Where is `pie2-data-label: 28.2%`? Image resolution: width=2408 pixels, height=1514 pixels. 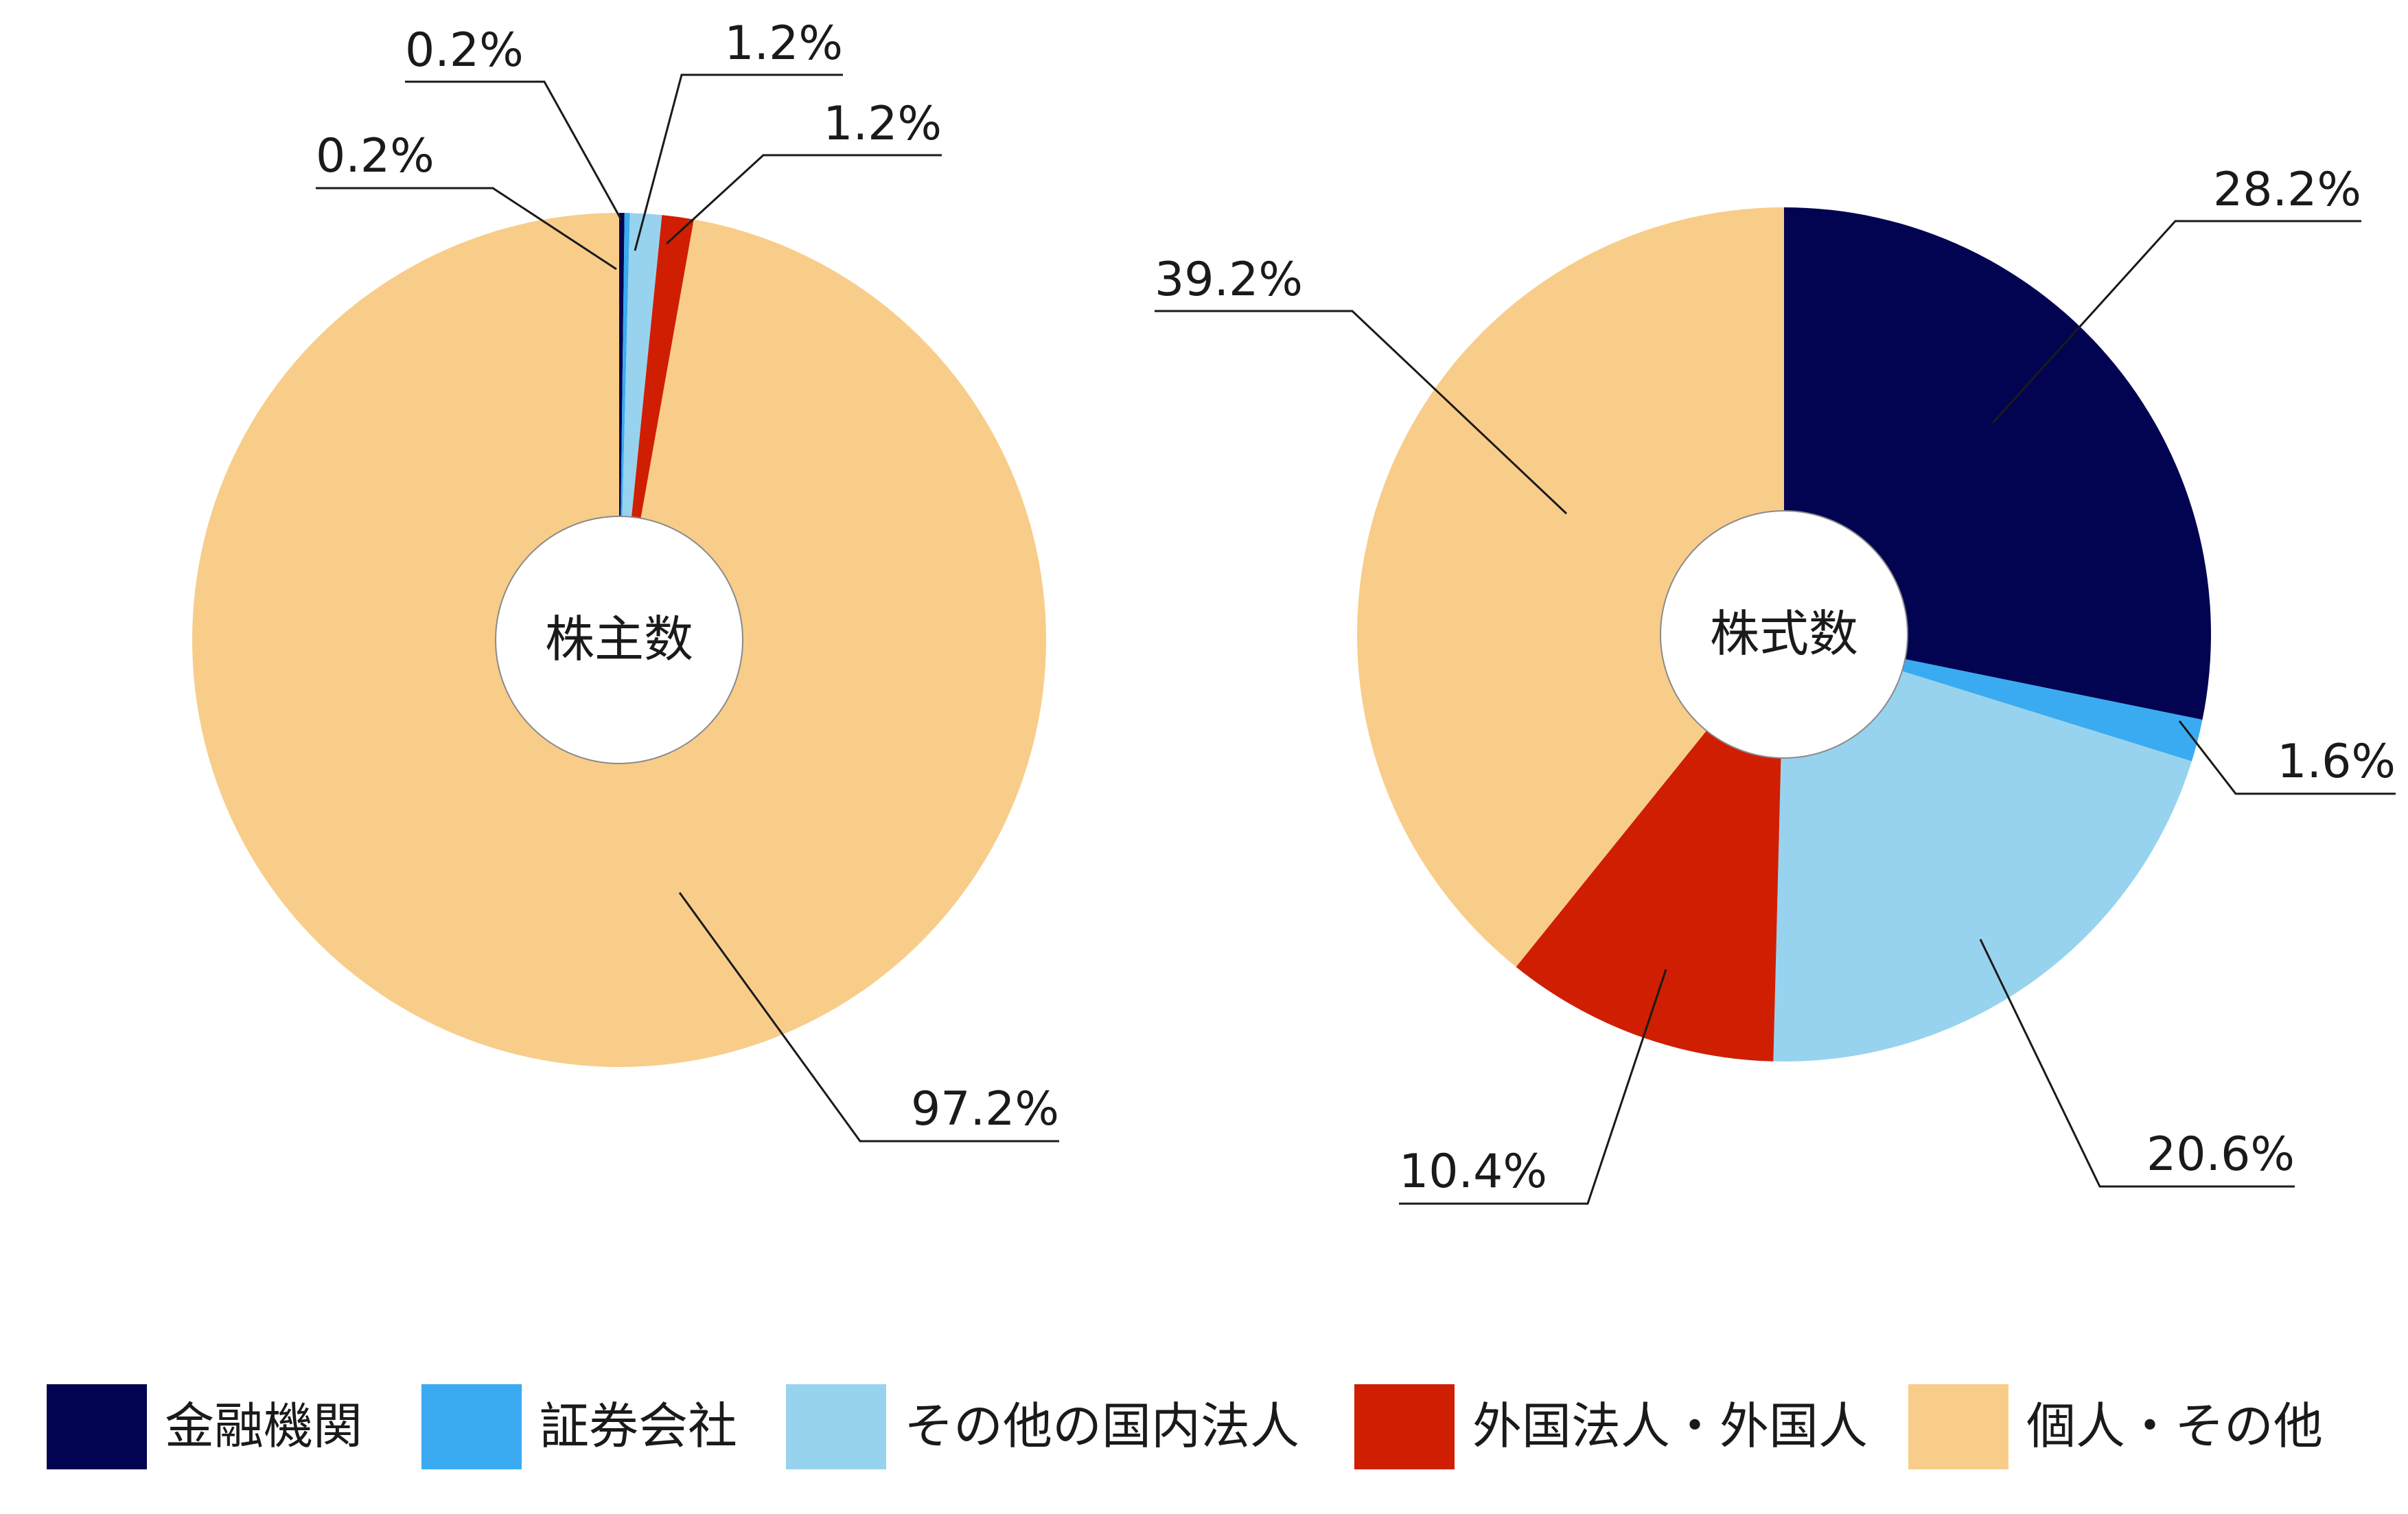 pie2-data-label: 28.2% is located at coordinates (2287, 190).